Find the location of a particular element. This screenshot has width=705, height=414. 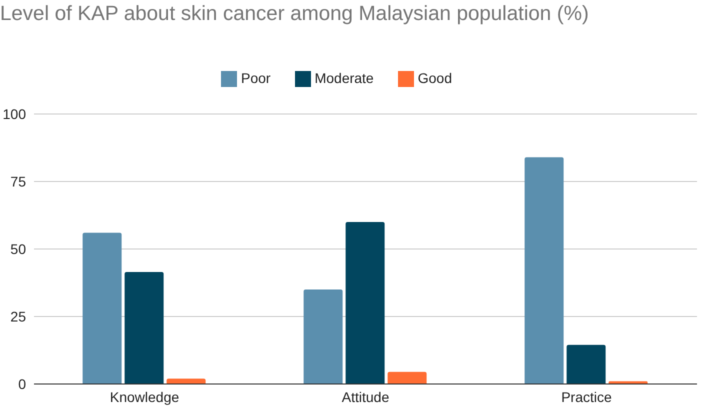

x-tick-label: Knowledge is located at coordinates (145, 396).